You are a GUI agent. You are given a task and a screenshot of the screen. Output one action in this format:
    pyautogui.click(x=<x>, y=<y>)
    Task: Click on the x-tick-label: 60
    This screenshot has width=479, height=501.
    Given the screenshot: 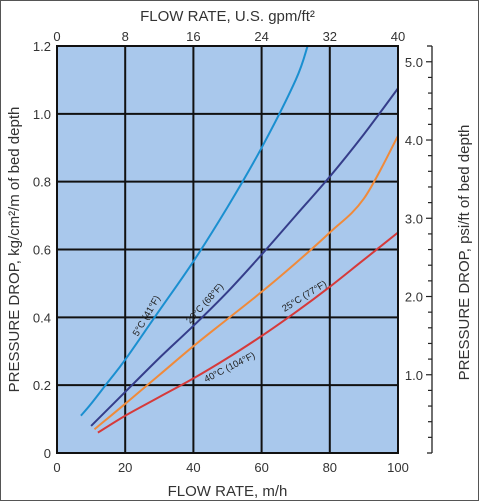 What is the action you would take?
    pyautogui.click(x=261, y=467)
    